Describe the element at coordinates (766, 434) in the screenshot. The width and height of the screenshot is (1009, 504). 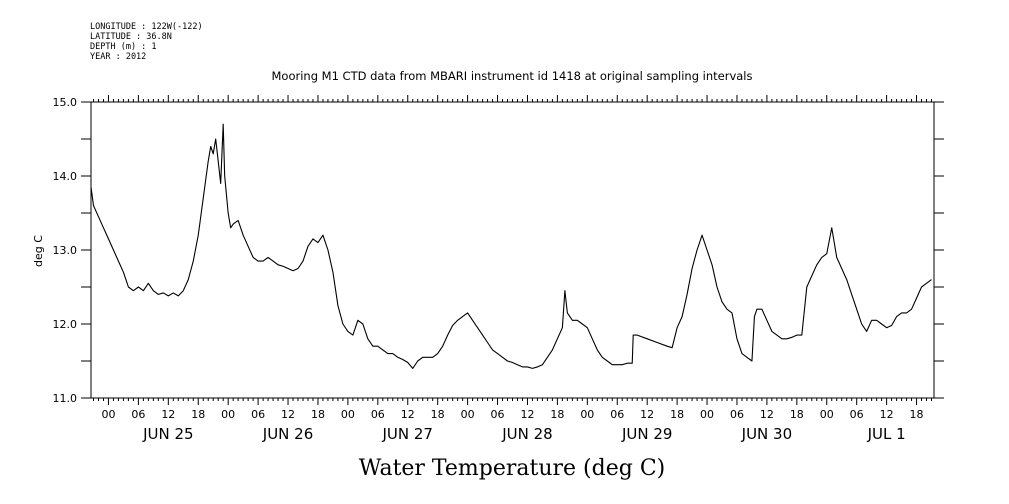
I see `x-day-label: JUN 30` at that location.